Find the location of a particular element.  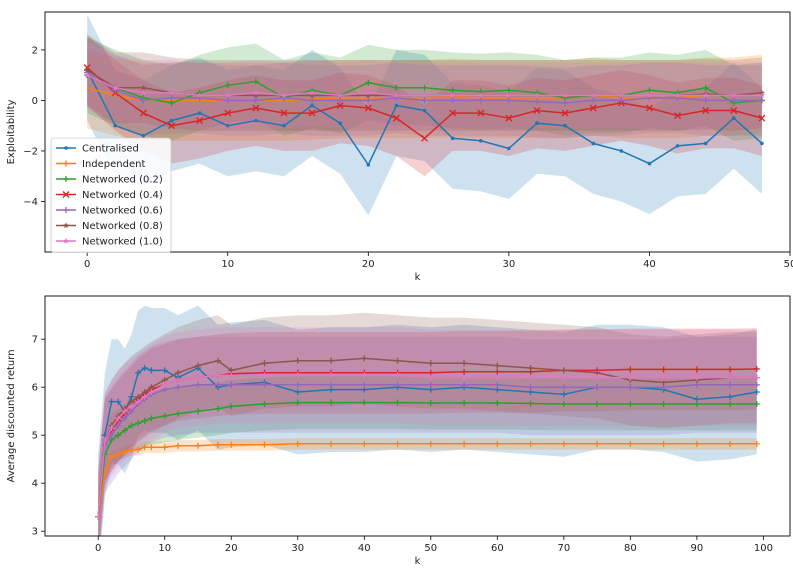

legend-marker-marker is located at coordinates (66, 240).